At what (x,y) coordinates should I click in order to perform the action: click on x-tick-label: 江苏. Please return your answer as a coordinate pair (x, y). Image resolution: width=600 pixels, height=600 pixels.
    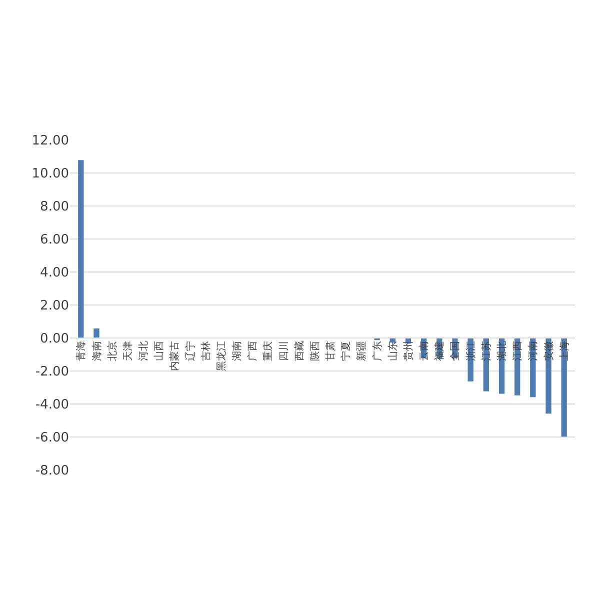
    Looking at the image, I should click on (486, 351).